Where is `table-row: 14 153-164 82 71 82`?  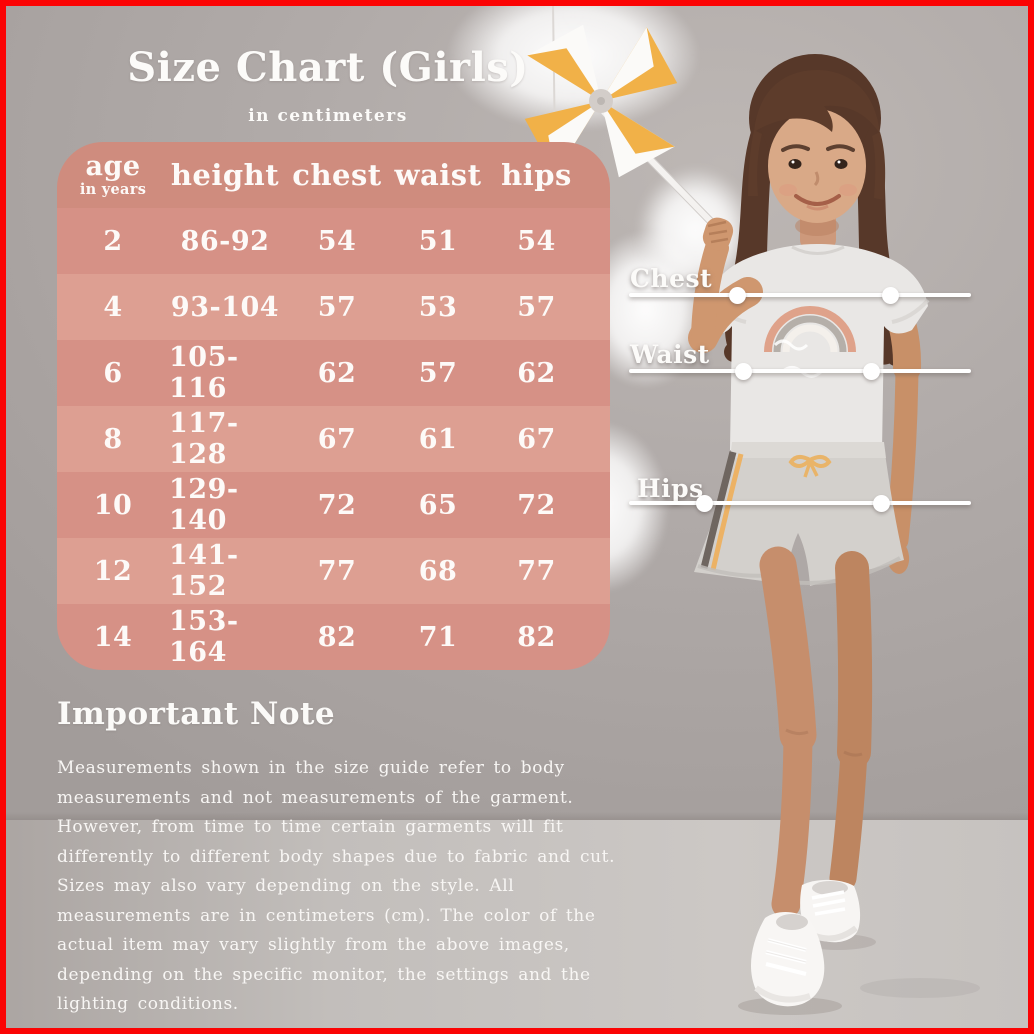 table-row: 14 153-164 82 71 82 is located at coordinates (333, 637).